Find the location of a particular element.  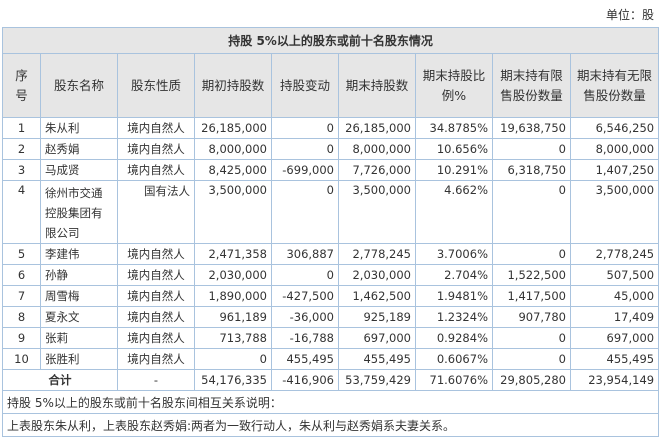

cell-seq: 5 is located at coordinates (21, 254).